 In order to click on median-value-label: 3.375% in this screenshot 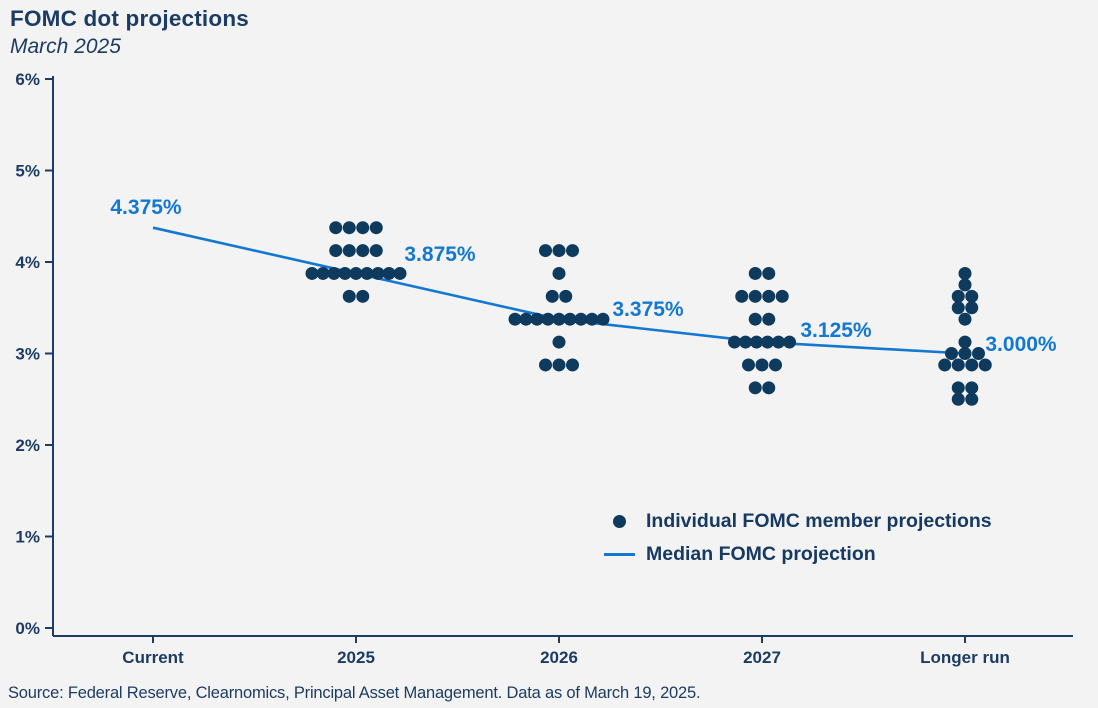, I will do `click(648, 309)`.